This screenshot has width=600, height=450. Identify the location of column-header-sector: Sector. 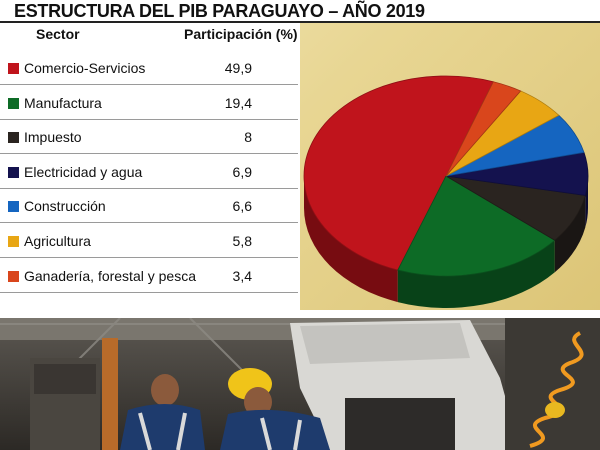
(58, 34).